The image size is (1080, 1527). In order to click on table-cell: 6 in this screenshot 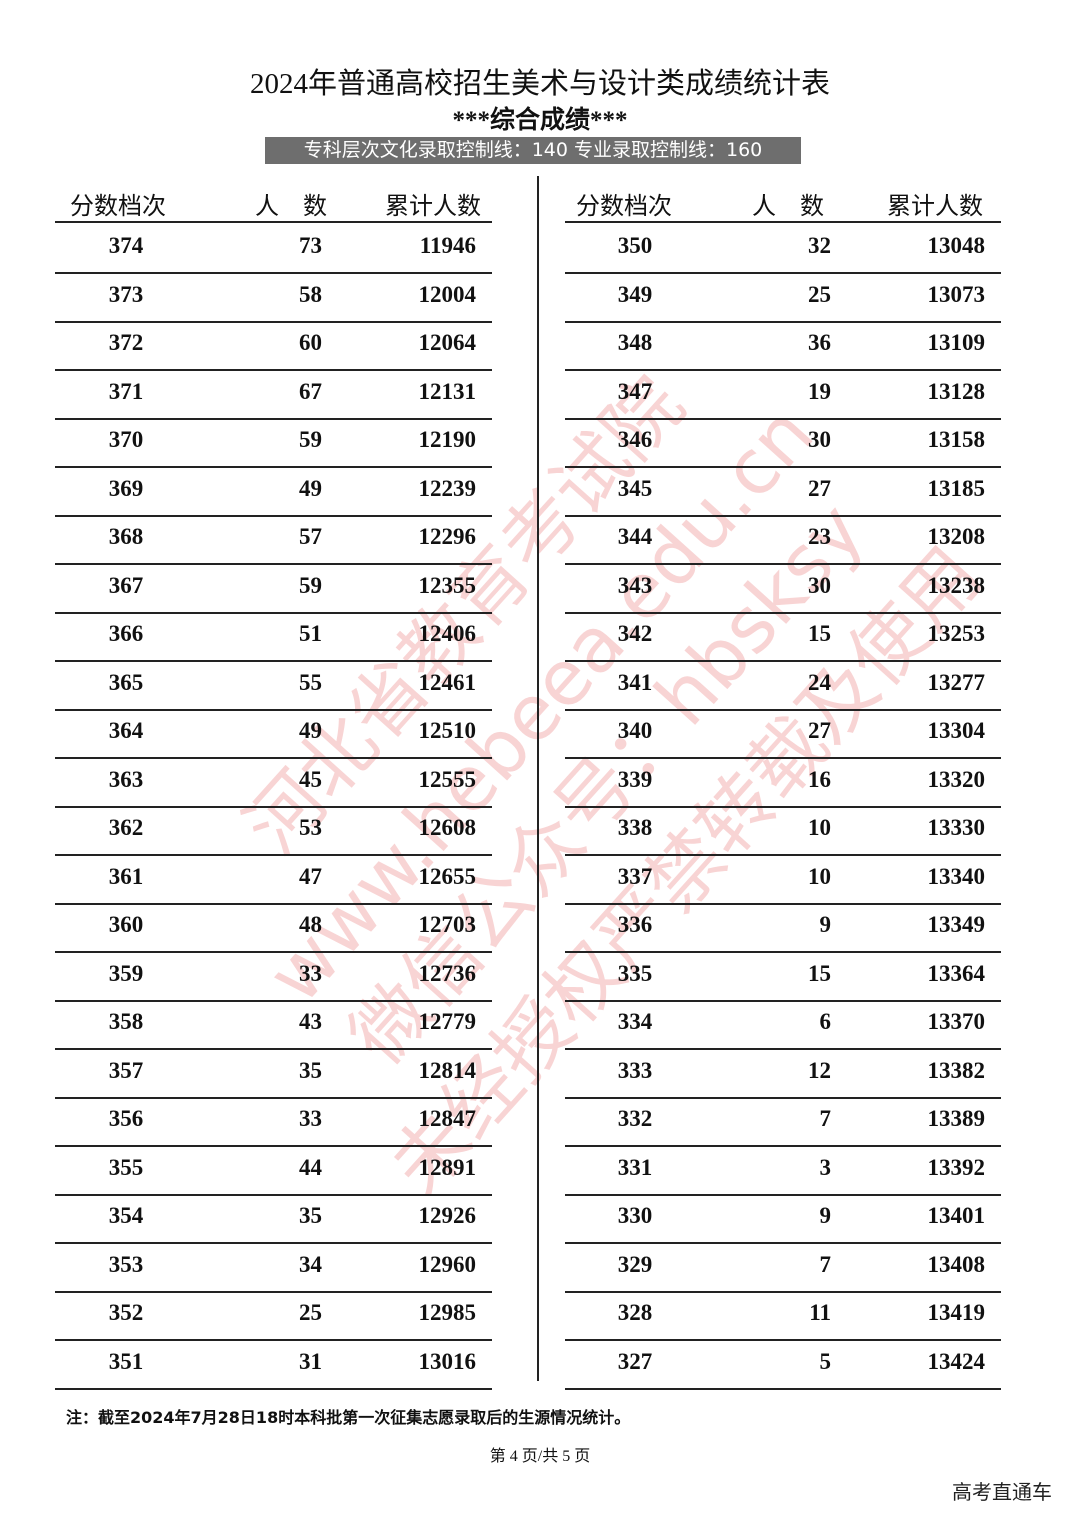, I will do `click(825, 1021)`.